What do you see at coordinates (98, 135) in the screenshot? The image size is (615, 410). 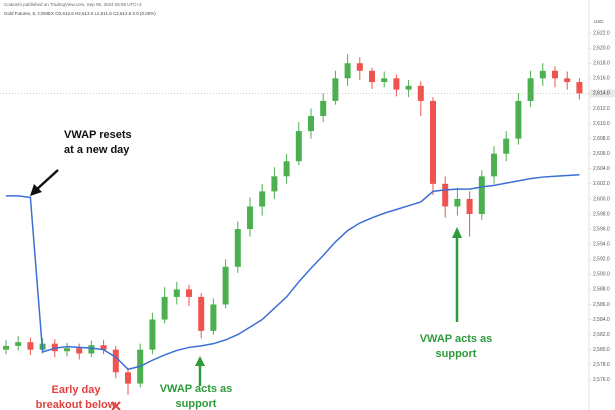 I see `annotation: VWAP resets` at bounding box center [98, 135].